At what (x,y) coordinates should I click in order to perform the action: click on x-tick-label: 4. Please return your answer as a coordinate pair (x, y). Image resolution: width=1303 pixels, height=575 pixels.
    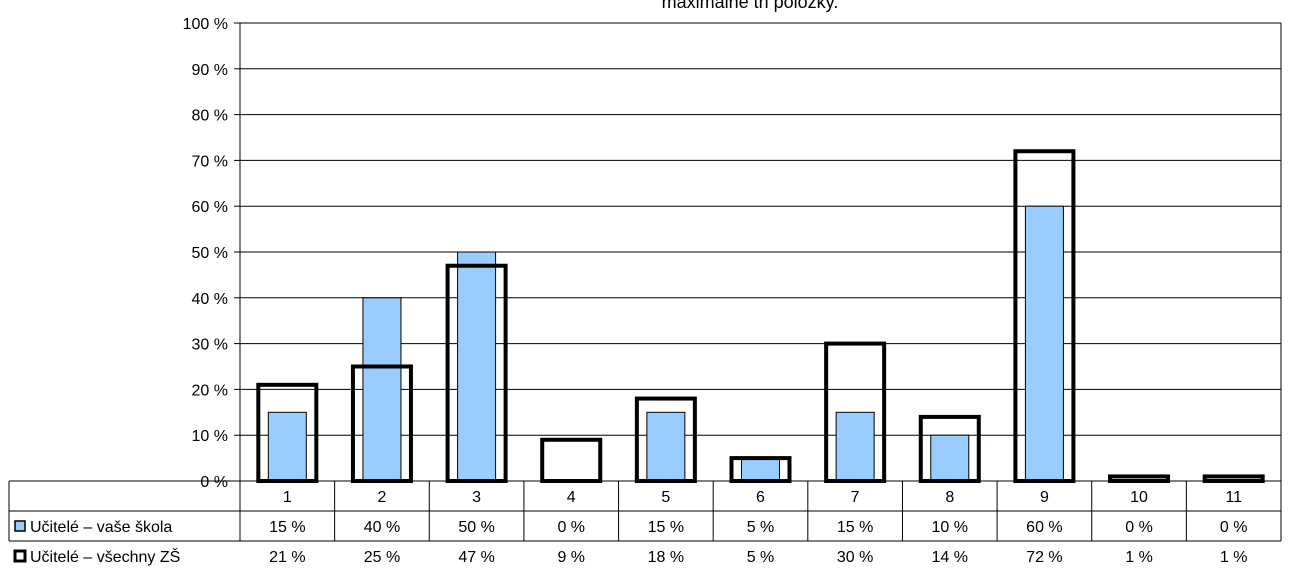
    Looking at the image, I should click on (571, 497).